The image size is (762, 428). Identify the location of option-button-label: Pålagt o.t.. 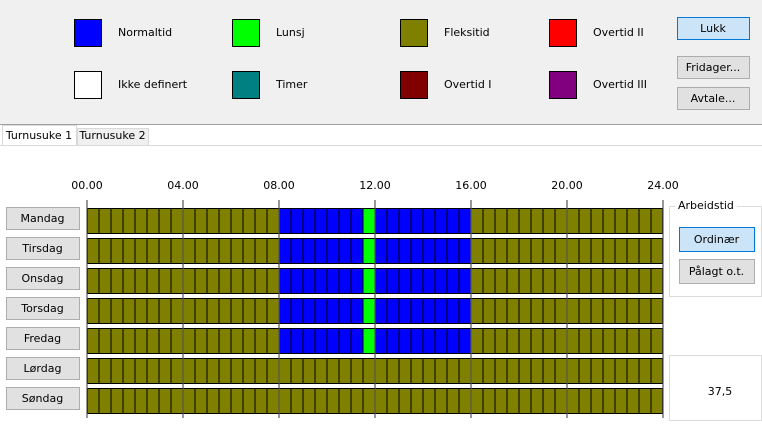
(716, 271).